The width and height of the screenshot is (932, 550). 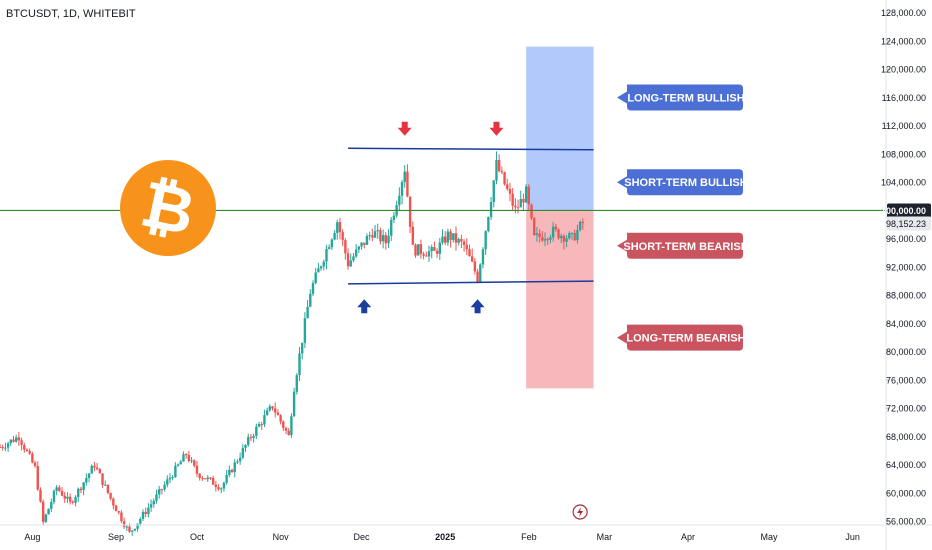 I want to click on x-tick-label: Dec, so click(x=362, y=537).